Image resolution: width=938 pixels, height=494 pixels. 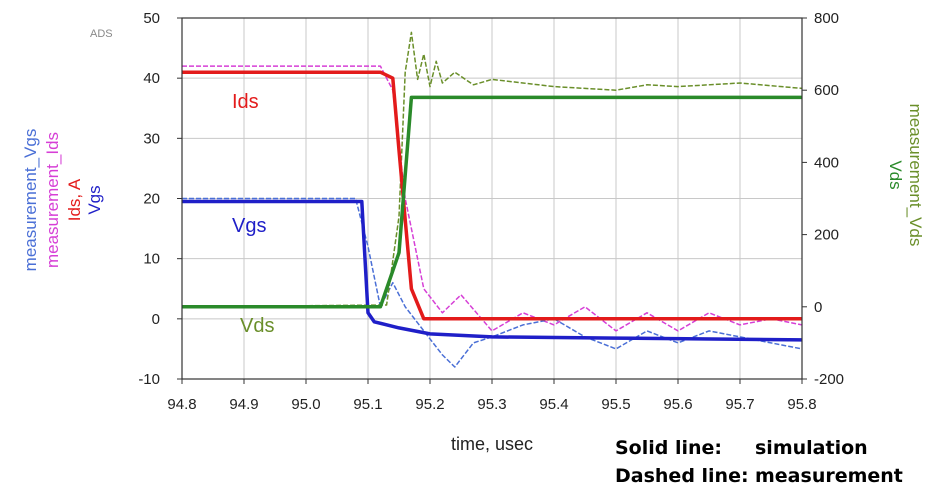 I want to click on right-tick-label: 200, so click(x=826, y=235).